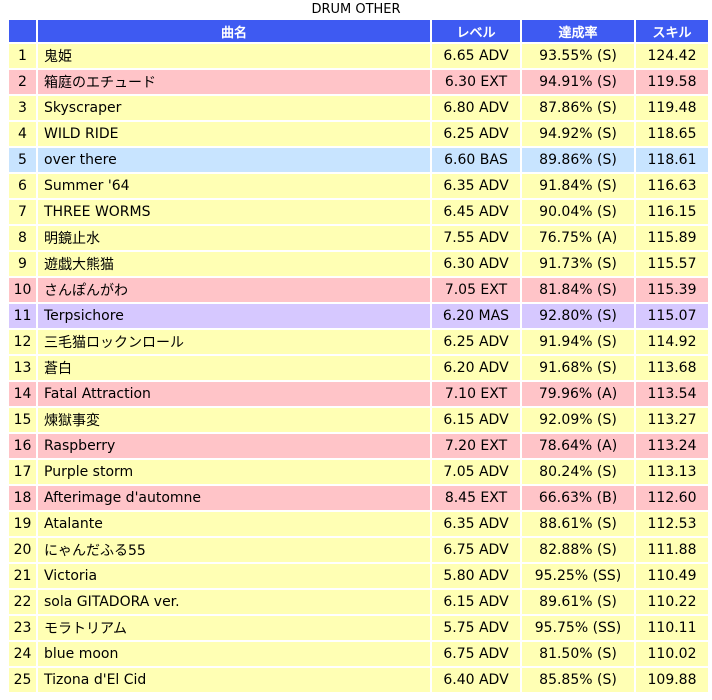 The height and width of the screenshot is (700, 712). I want to click on rank-cell: 9, so click(22, 264).